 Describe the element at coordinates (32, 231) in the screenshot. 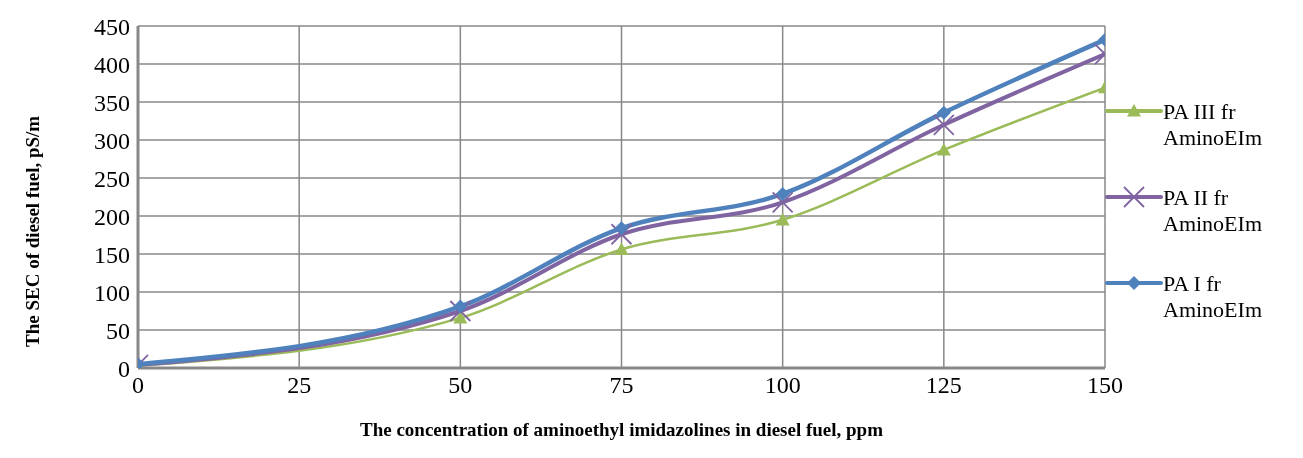

I see `y-axis-title: The SEC of diesel fuel, pS/m` at that location.